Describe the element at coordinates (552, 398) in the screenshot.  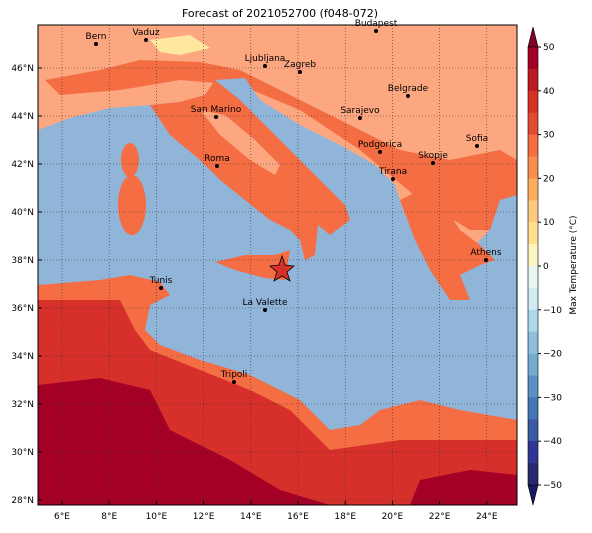
I see `colorbar-tick-label: −30` at that location.